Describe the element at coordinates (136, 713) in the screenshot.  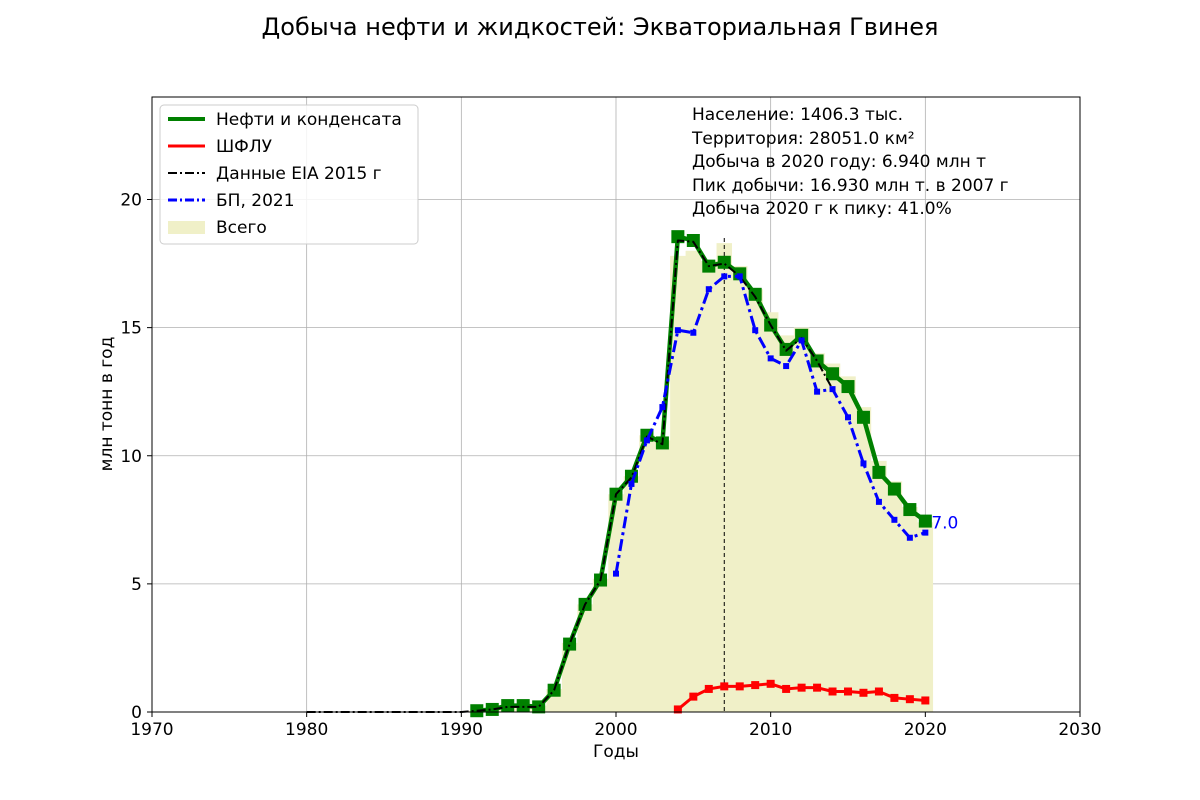
I see `y-tick-label: 0` at that location.